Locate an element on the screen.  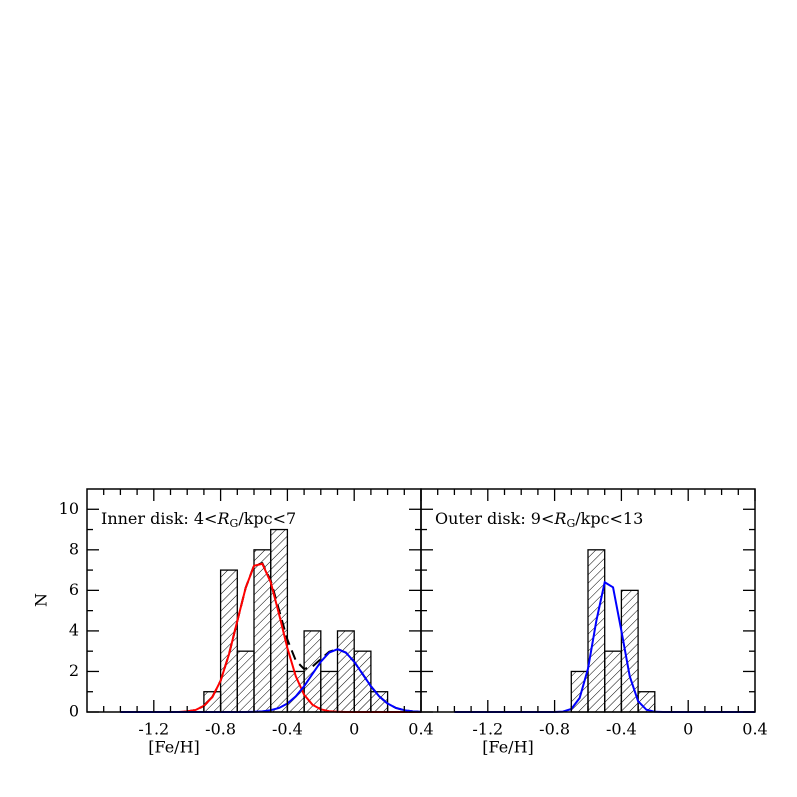
annotation-text: /kpc<13 is located at coordinates (609, 518).